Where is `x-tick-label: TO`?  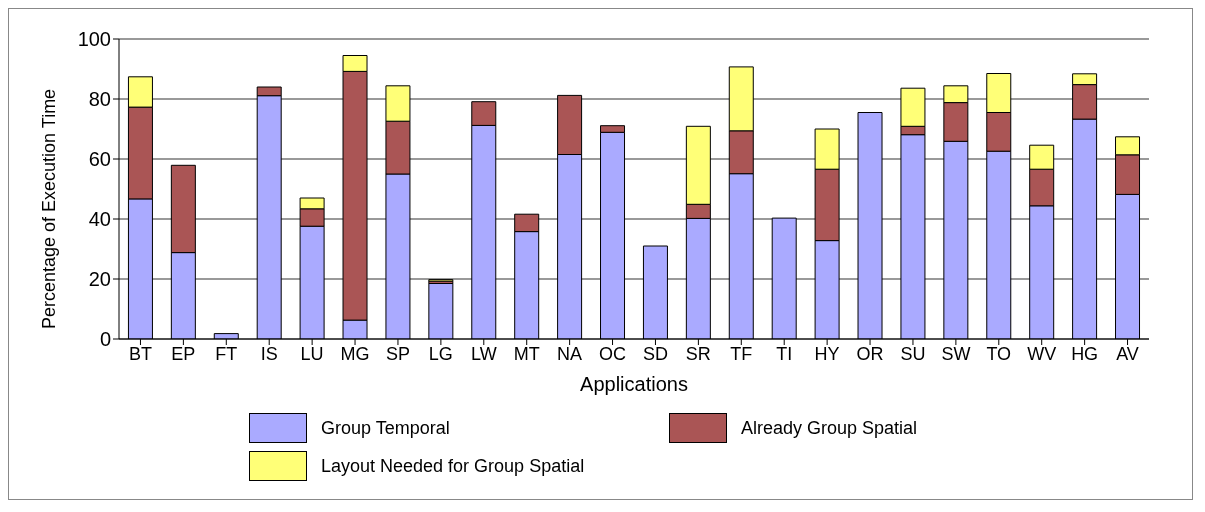
x-tick-label: TO is located at coordinates (999, 353).